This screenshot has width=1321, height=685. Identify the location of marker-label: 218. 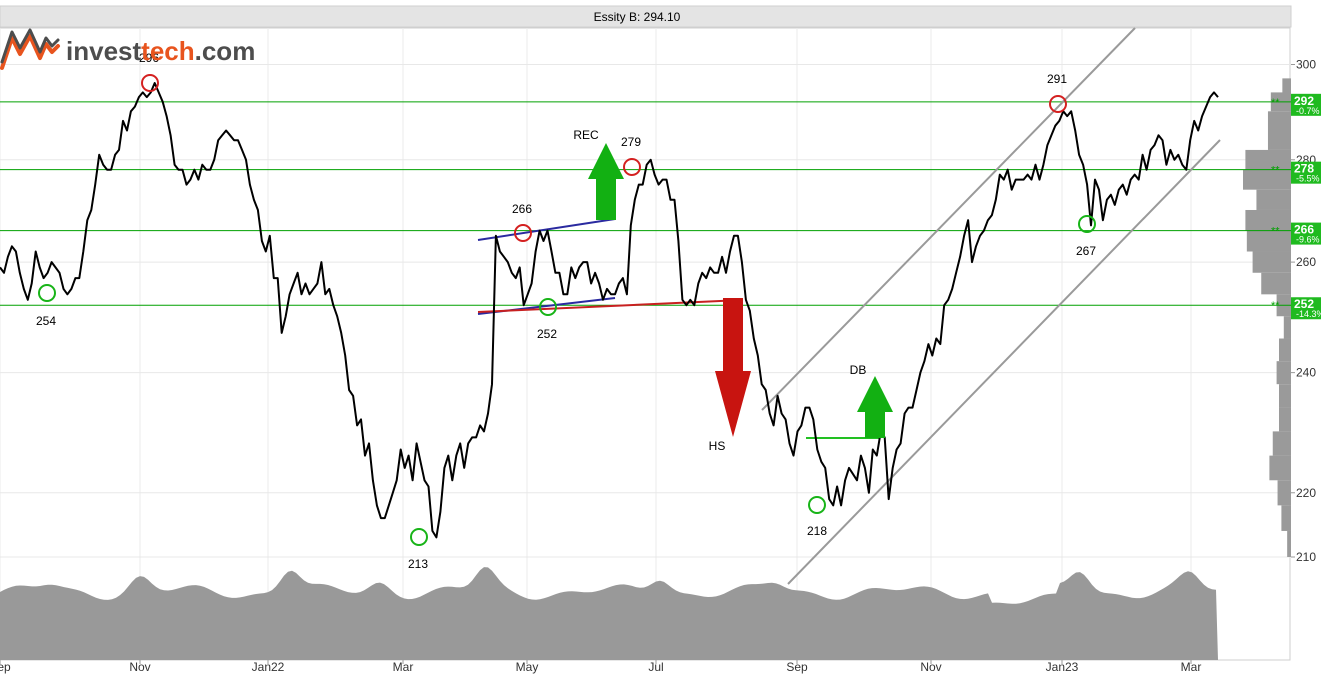
(817, 531).